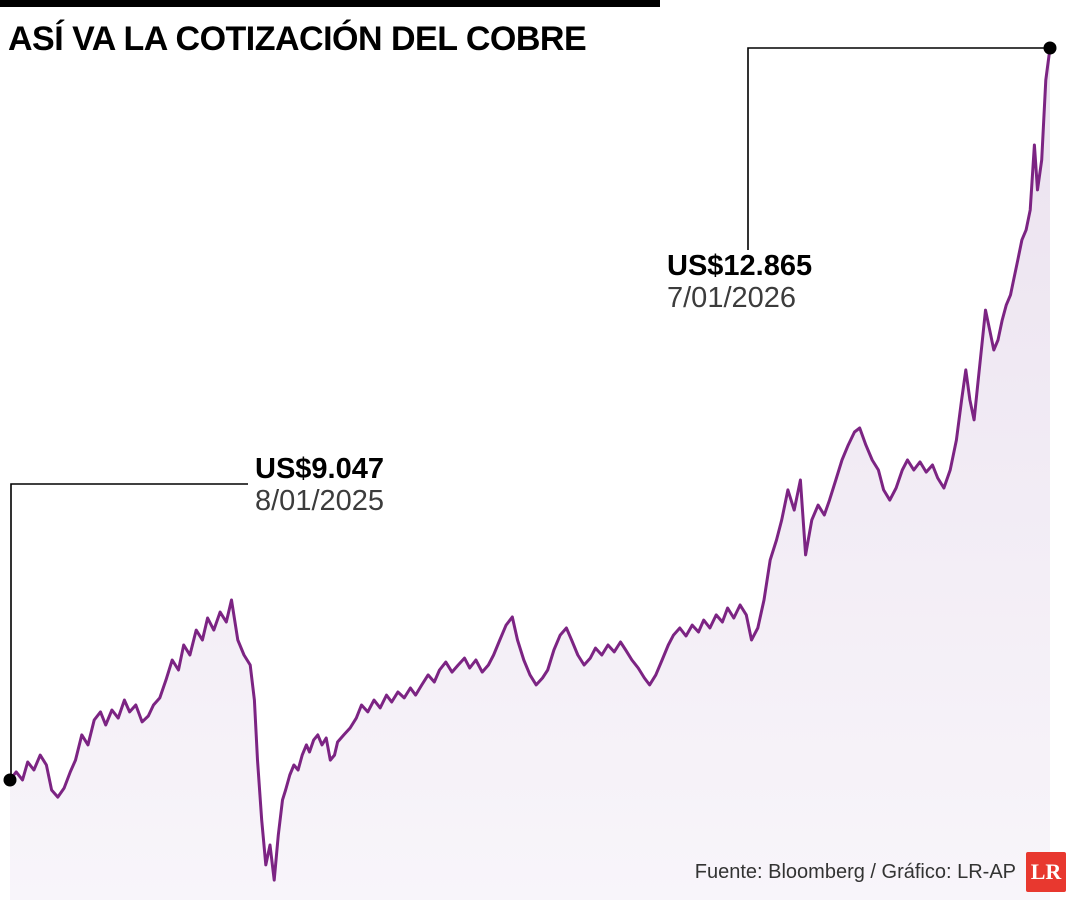 The height and width of the screenshot is (900, 1080). What do you see at coordinates (732, 298) in the screenshot?
I see `annotation-end-date: 7/01/2026` at bounding box center [732, 298].